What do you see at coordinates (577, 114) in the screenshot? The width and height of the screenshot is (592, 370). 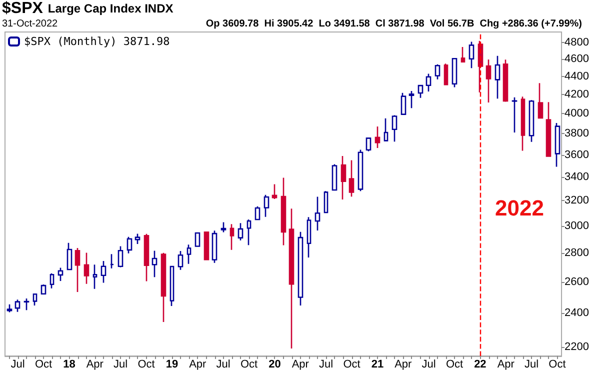 I see `y-tick-label: 4000` at bounding box center [577, 114].